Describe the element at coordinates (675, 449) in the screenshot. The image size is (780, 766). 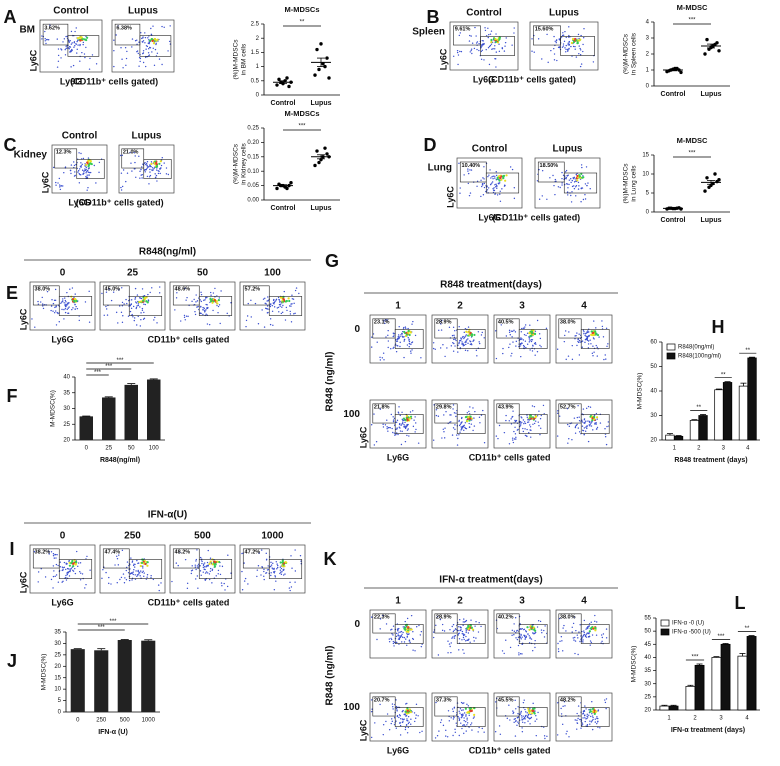
I see `x-tick-label: 1` at that location.